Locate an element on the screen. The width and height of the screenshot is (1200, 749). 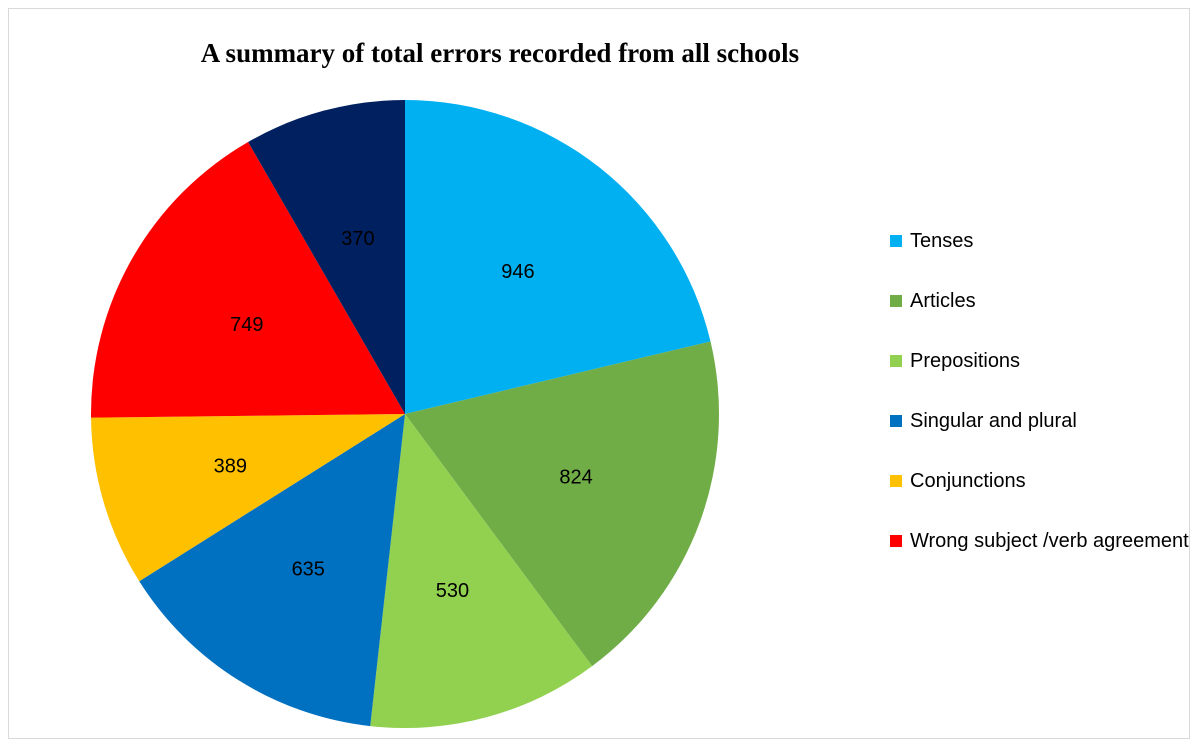
legend-label-conjunctions: Conjunctions is located at coordinates (968, 481).